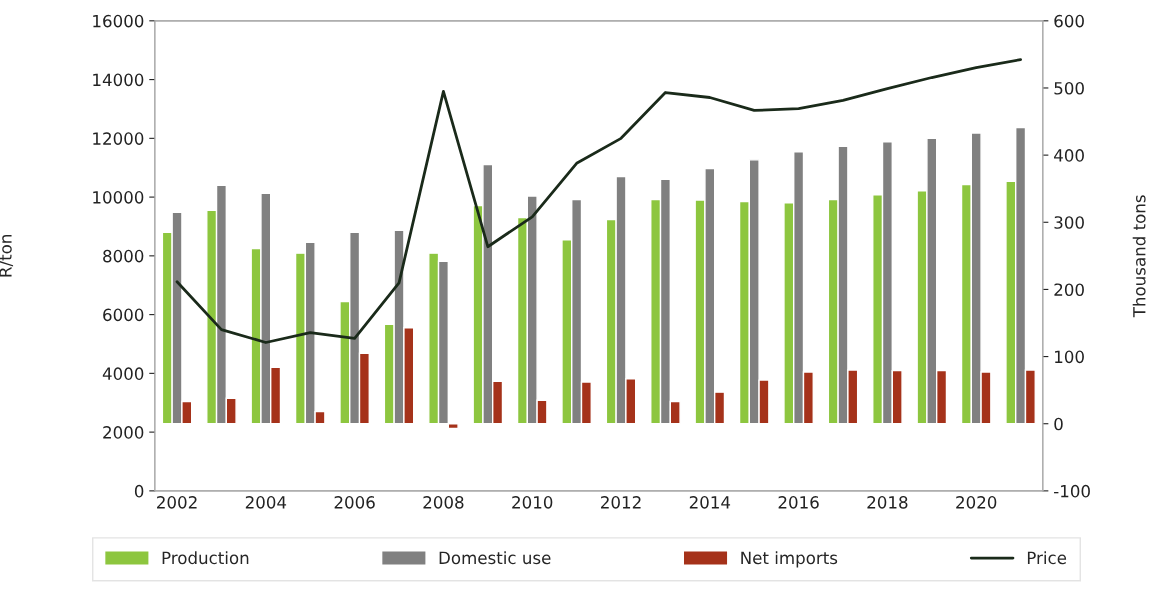 This screenshot has height=595, width=1173. Describe the element at coordinates (976, 502) in the screenshot. I see `x-tick-label: 2020` at that location.